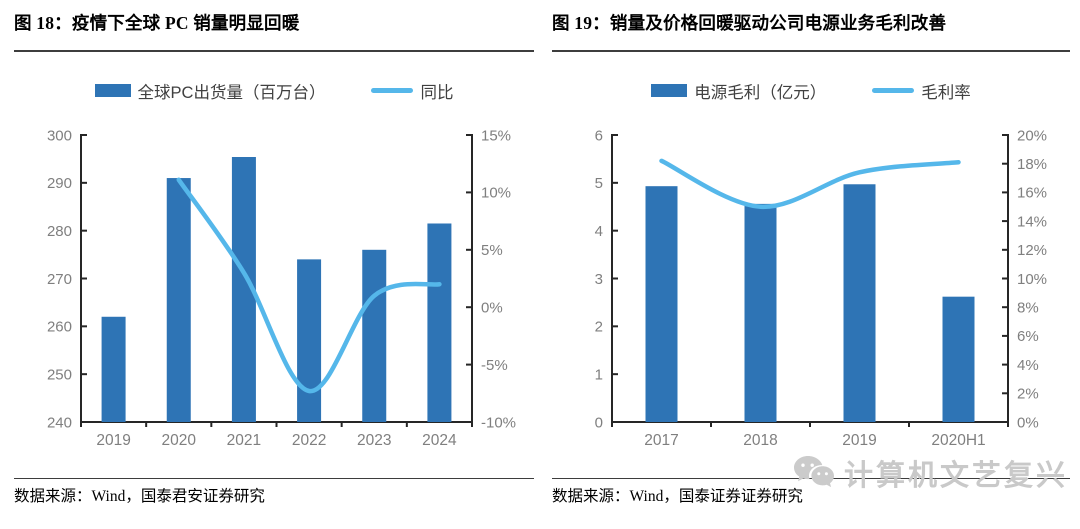  What do you see at coordinates (309, 340) in the screenshot?
I see `bar-2022` at bounding box center [309, 340].